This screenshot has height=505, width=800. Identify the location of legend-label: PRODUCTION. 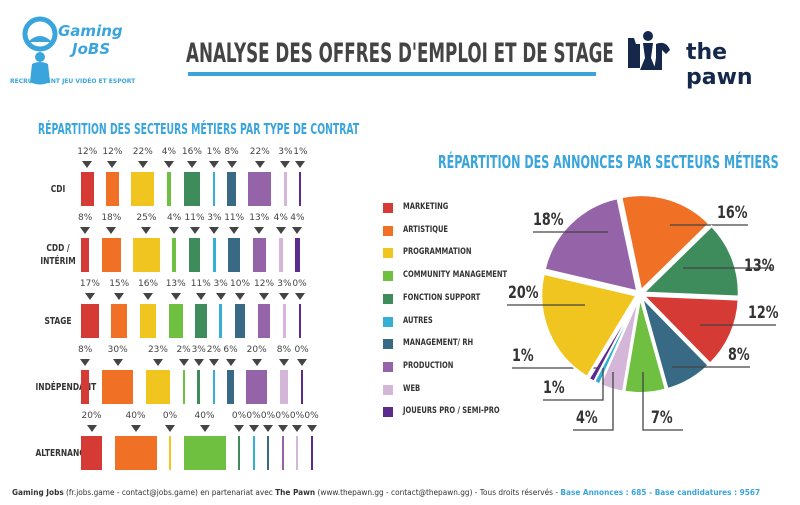
(428, 365).